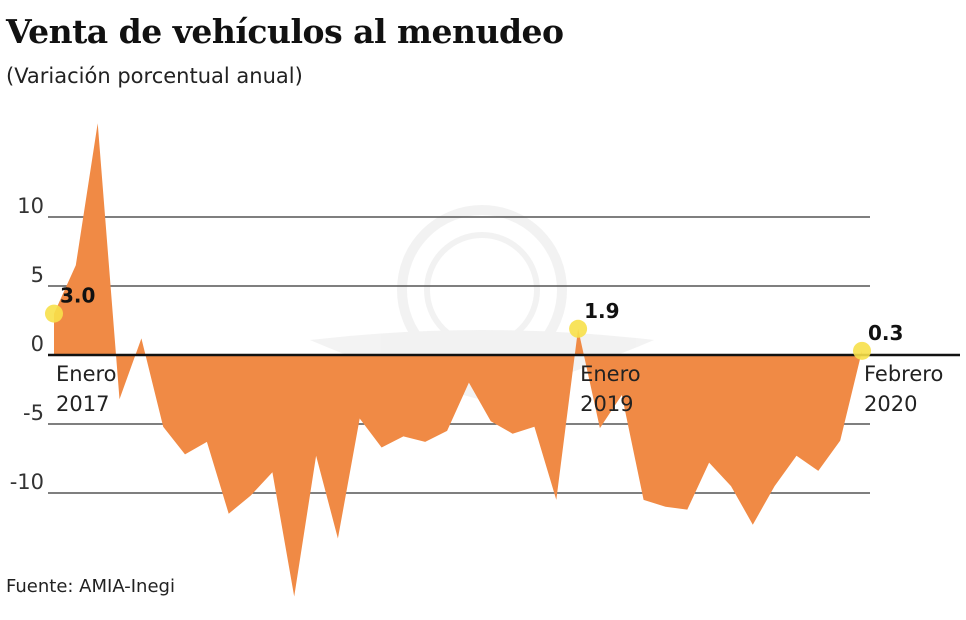 This screenshot has height=620, width=966. Describe the element at coordinates (33, 413) in the screenshot. I see `y-tick-label: -5` at that location.